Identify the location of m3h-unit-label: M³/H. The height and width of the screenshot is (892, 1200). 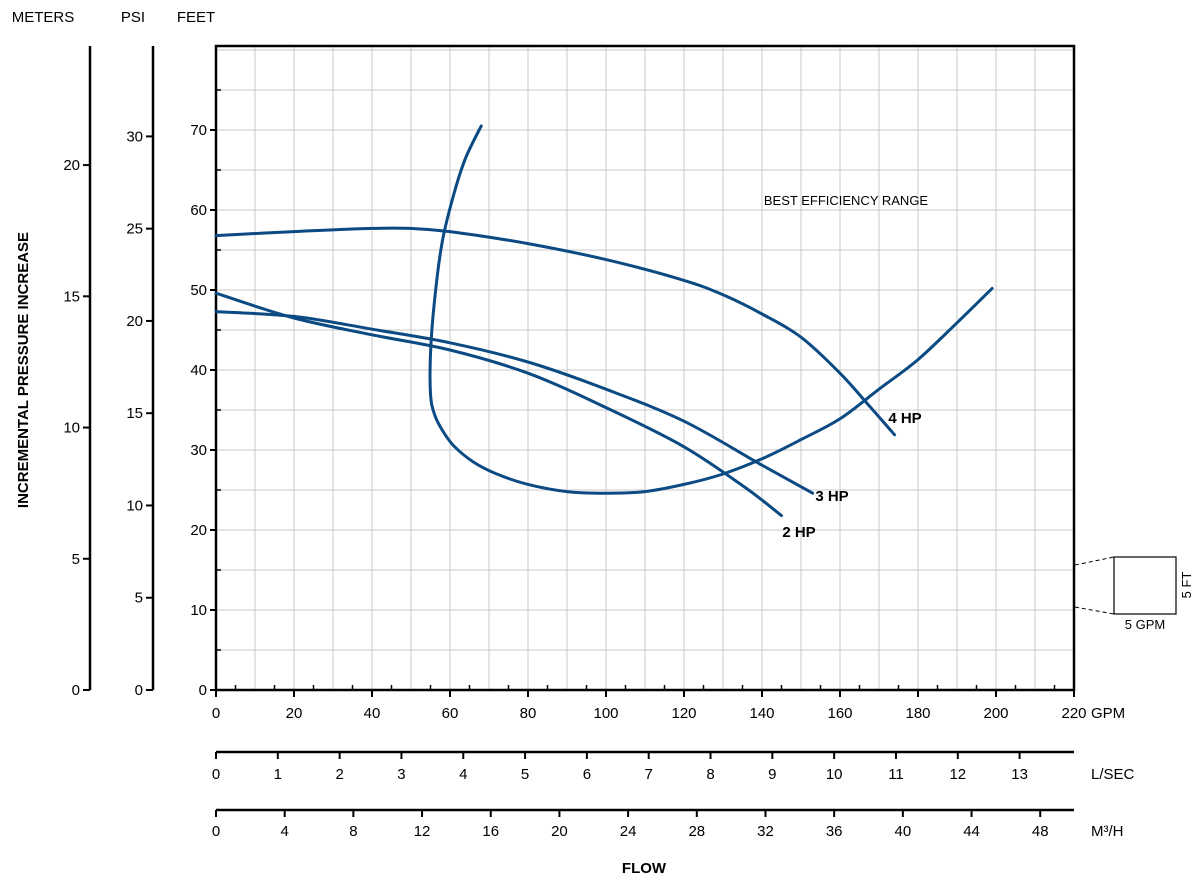
(1107, 831).